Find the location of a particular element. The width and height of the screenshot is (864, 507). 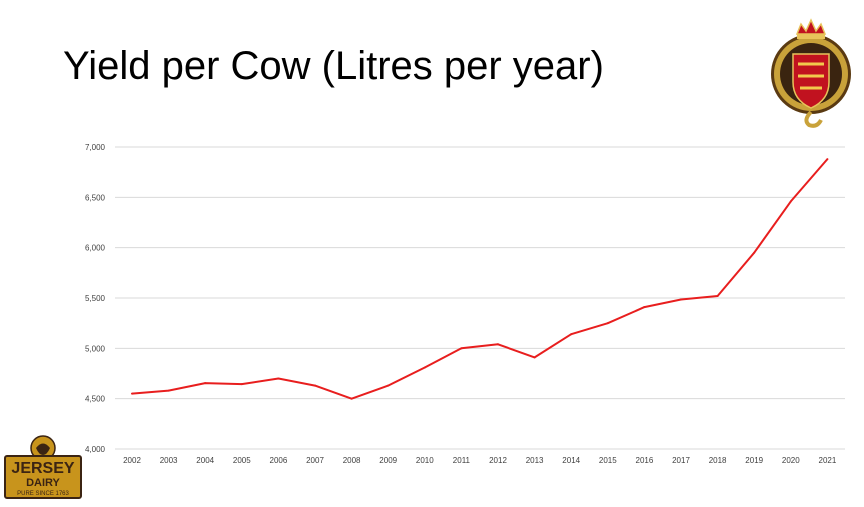

y-tick-label: 5,500 is located at coordinates (95, 298).